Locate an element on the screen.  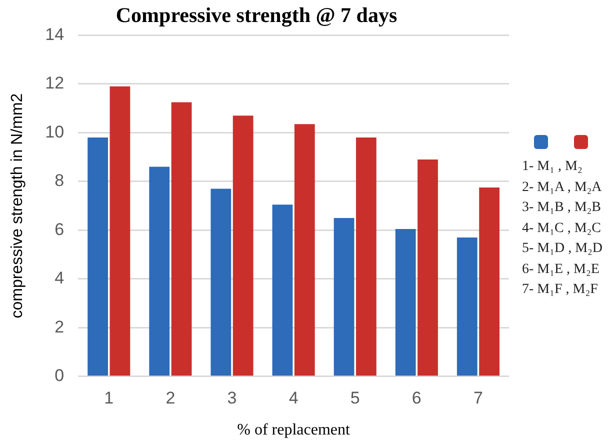
text: 4- M₁C , M₂C is located at coordinates (562, 229).